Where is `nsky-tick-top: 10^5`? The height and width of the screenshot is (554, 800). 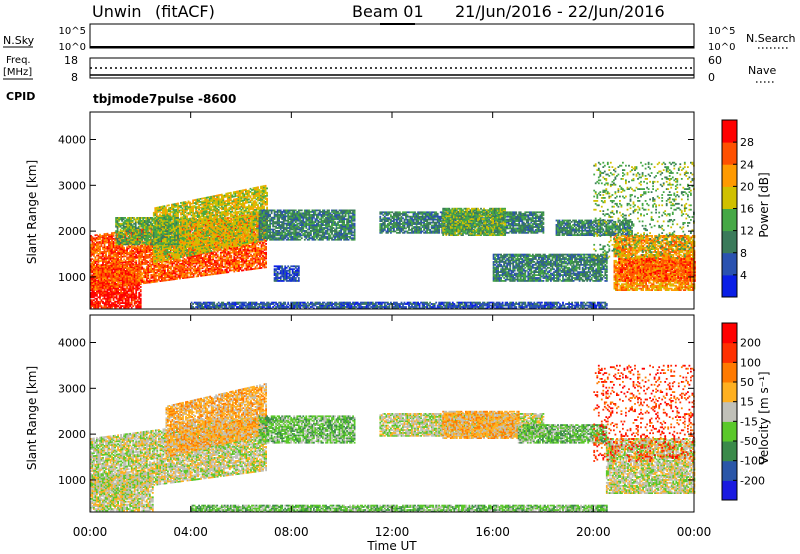 nsky-tick-top: 10^5 is located at coordinates (72, 31).